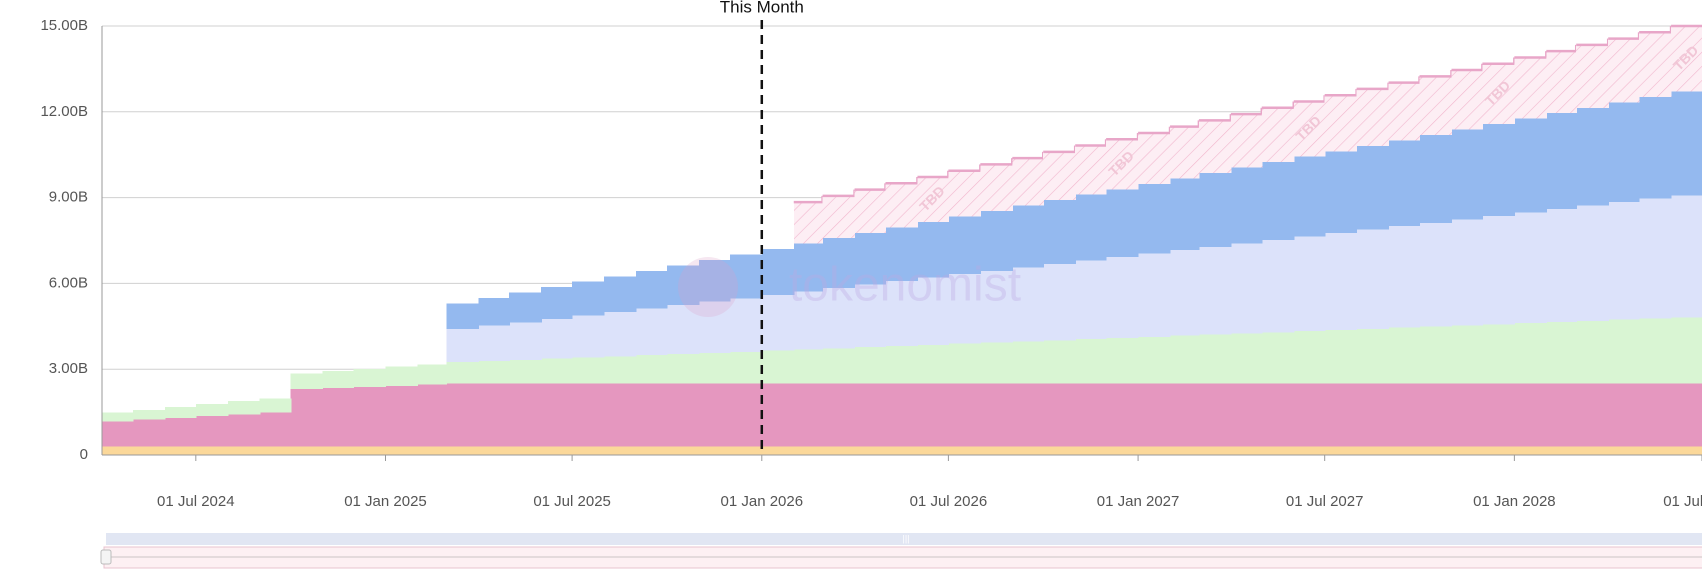 The height and width of the screenshot is (574, 1702). Describe the element at coordinates (902, 557) in the screenshot. I see `navigator` at that location.